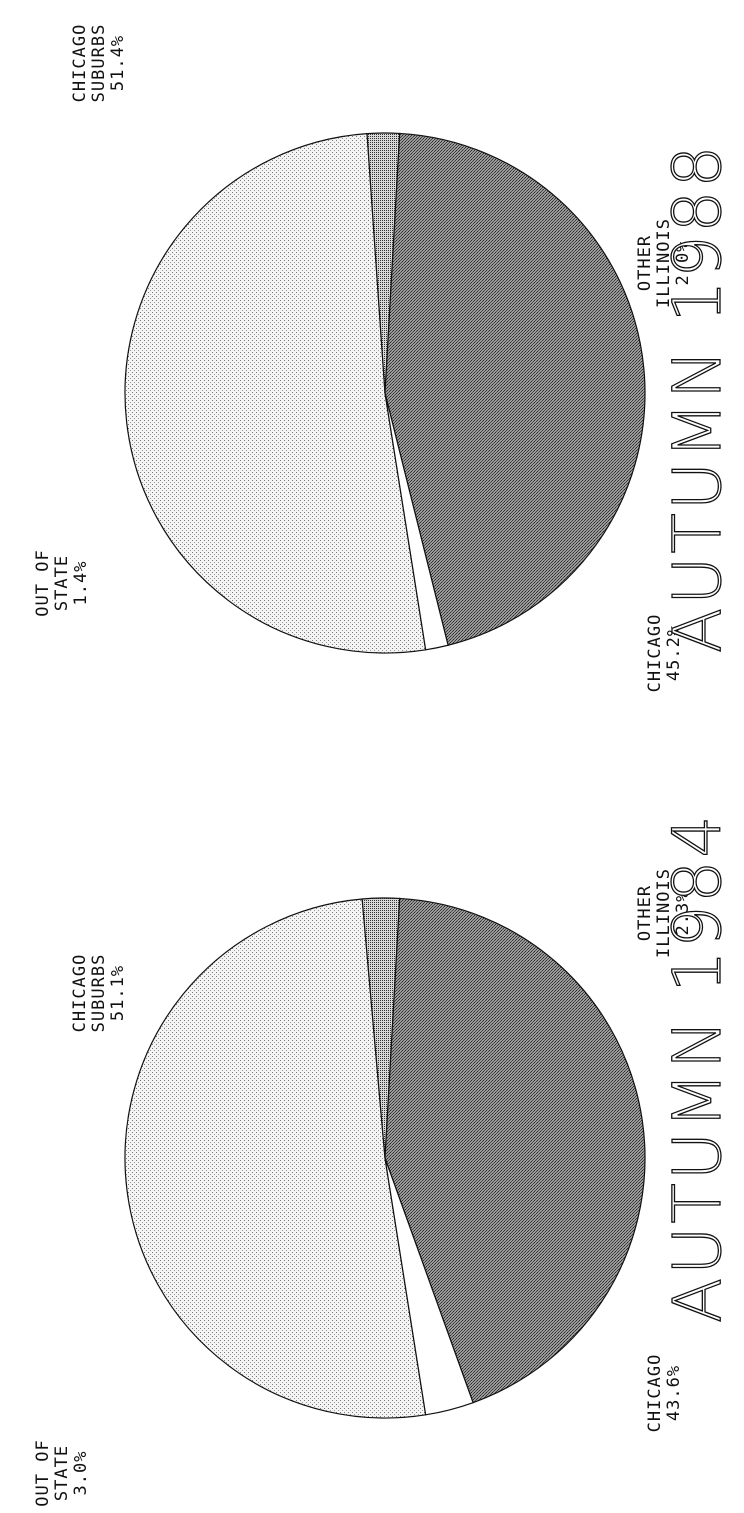 This screenshot has height=1513, width=744. I want to click on slice-value-label: 51.4%, so click(118, 63).